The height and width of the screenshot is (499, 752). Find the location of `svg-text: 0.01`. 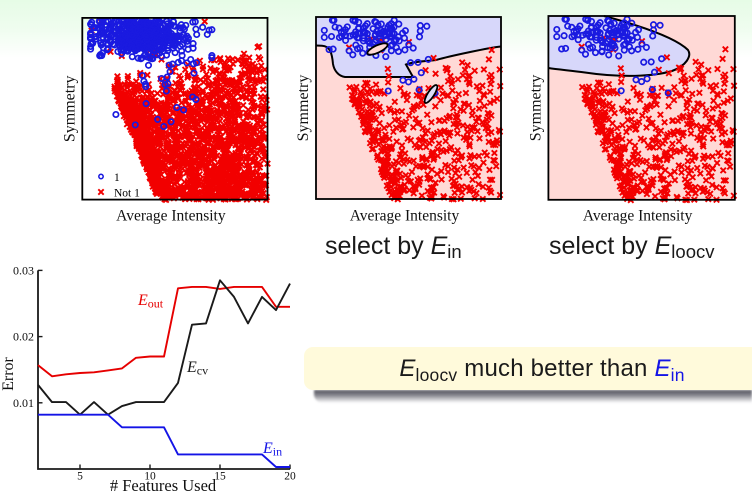

svg-text: 0.01 is located at coordinates (23, 403).